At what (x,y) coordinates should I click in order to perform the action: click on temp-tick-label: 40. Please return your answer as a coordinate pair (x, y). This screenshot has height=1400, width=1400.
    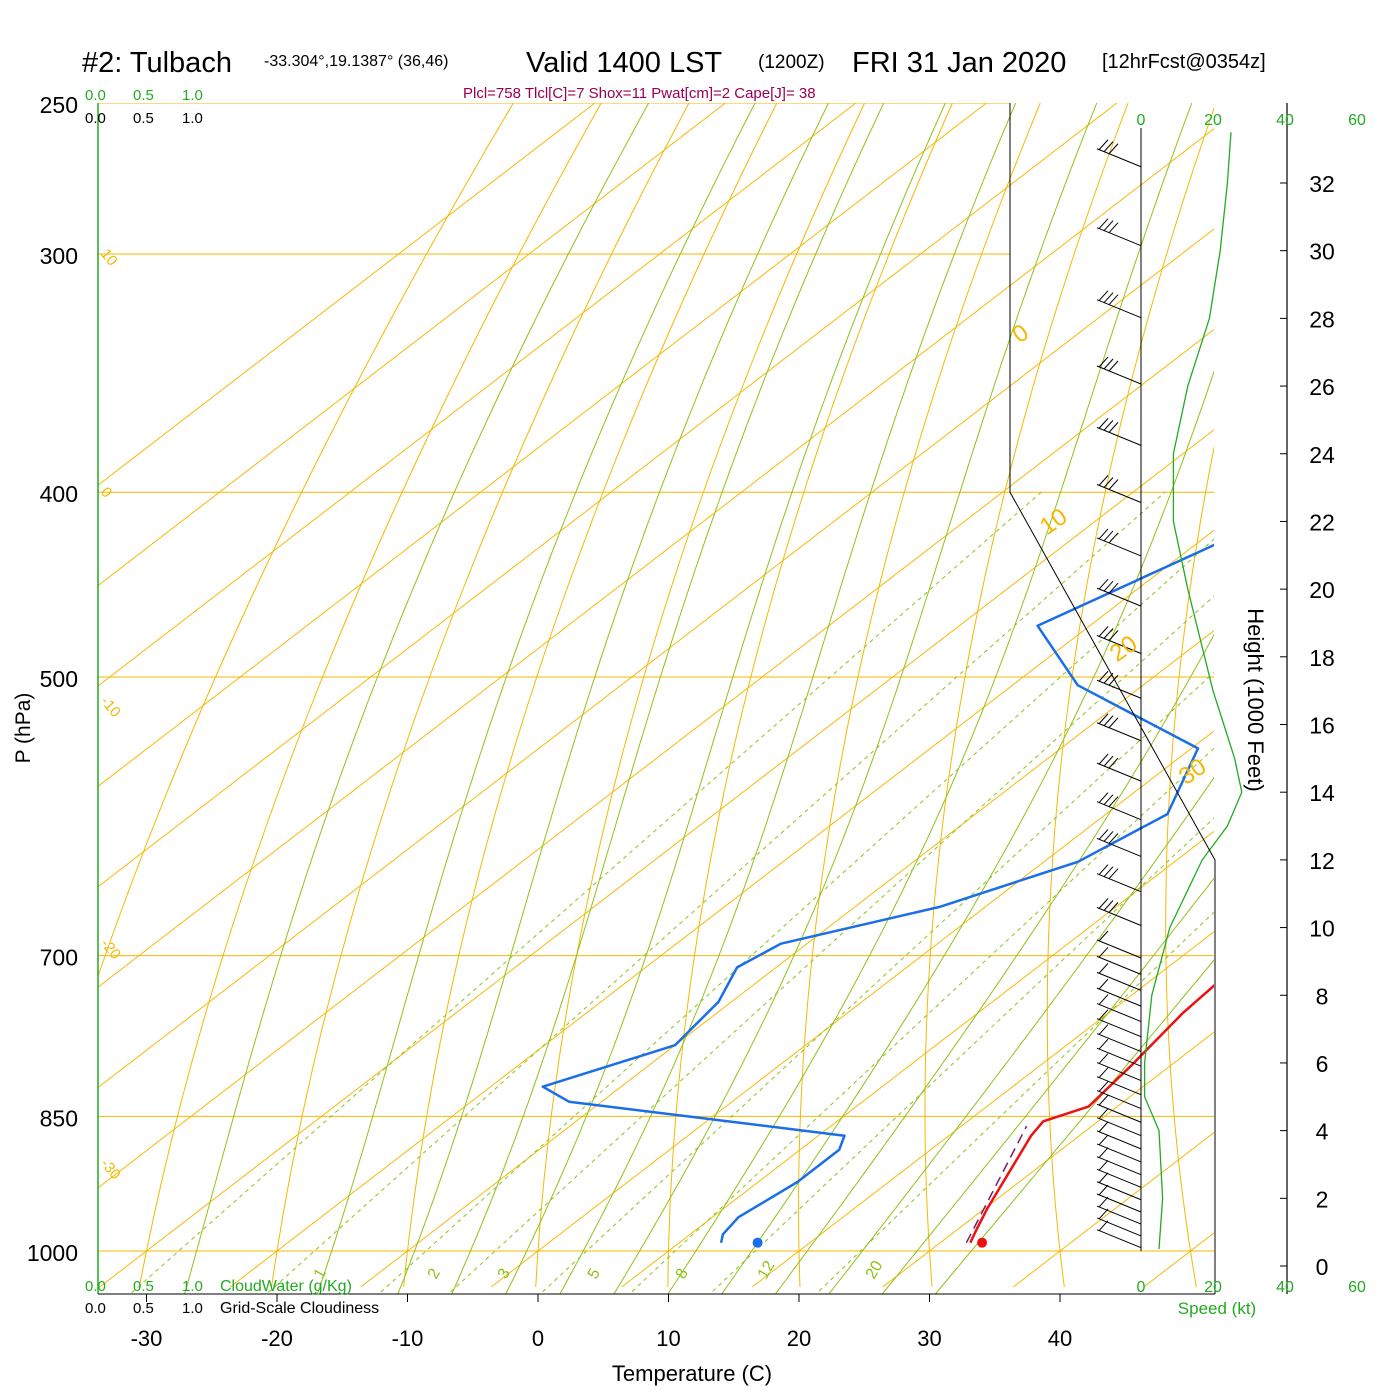
    Looking at the image, I should click on (1060, 1338).